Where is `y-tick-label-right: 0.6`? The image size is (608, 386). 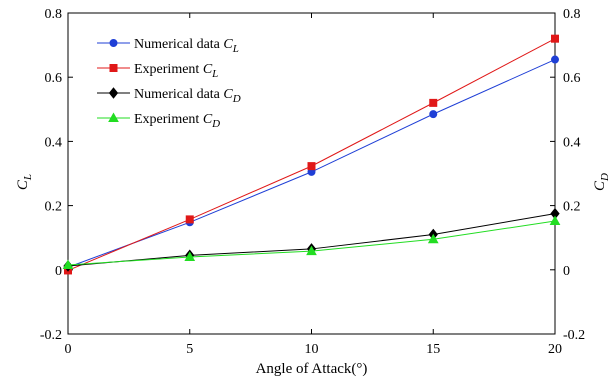
y-tick-label-right: 0.6 is located at coordinates (572, 78).